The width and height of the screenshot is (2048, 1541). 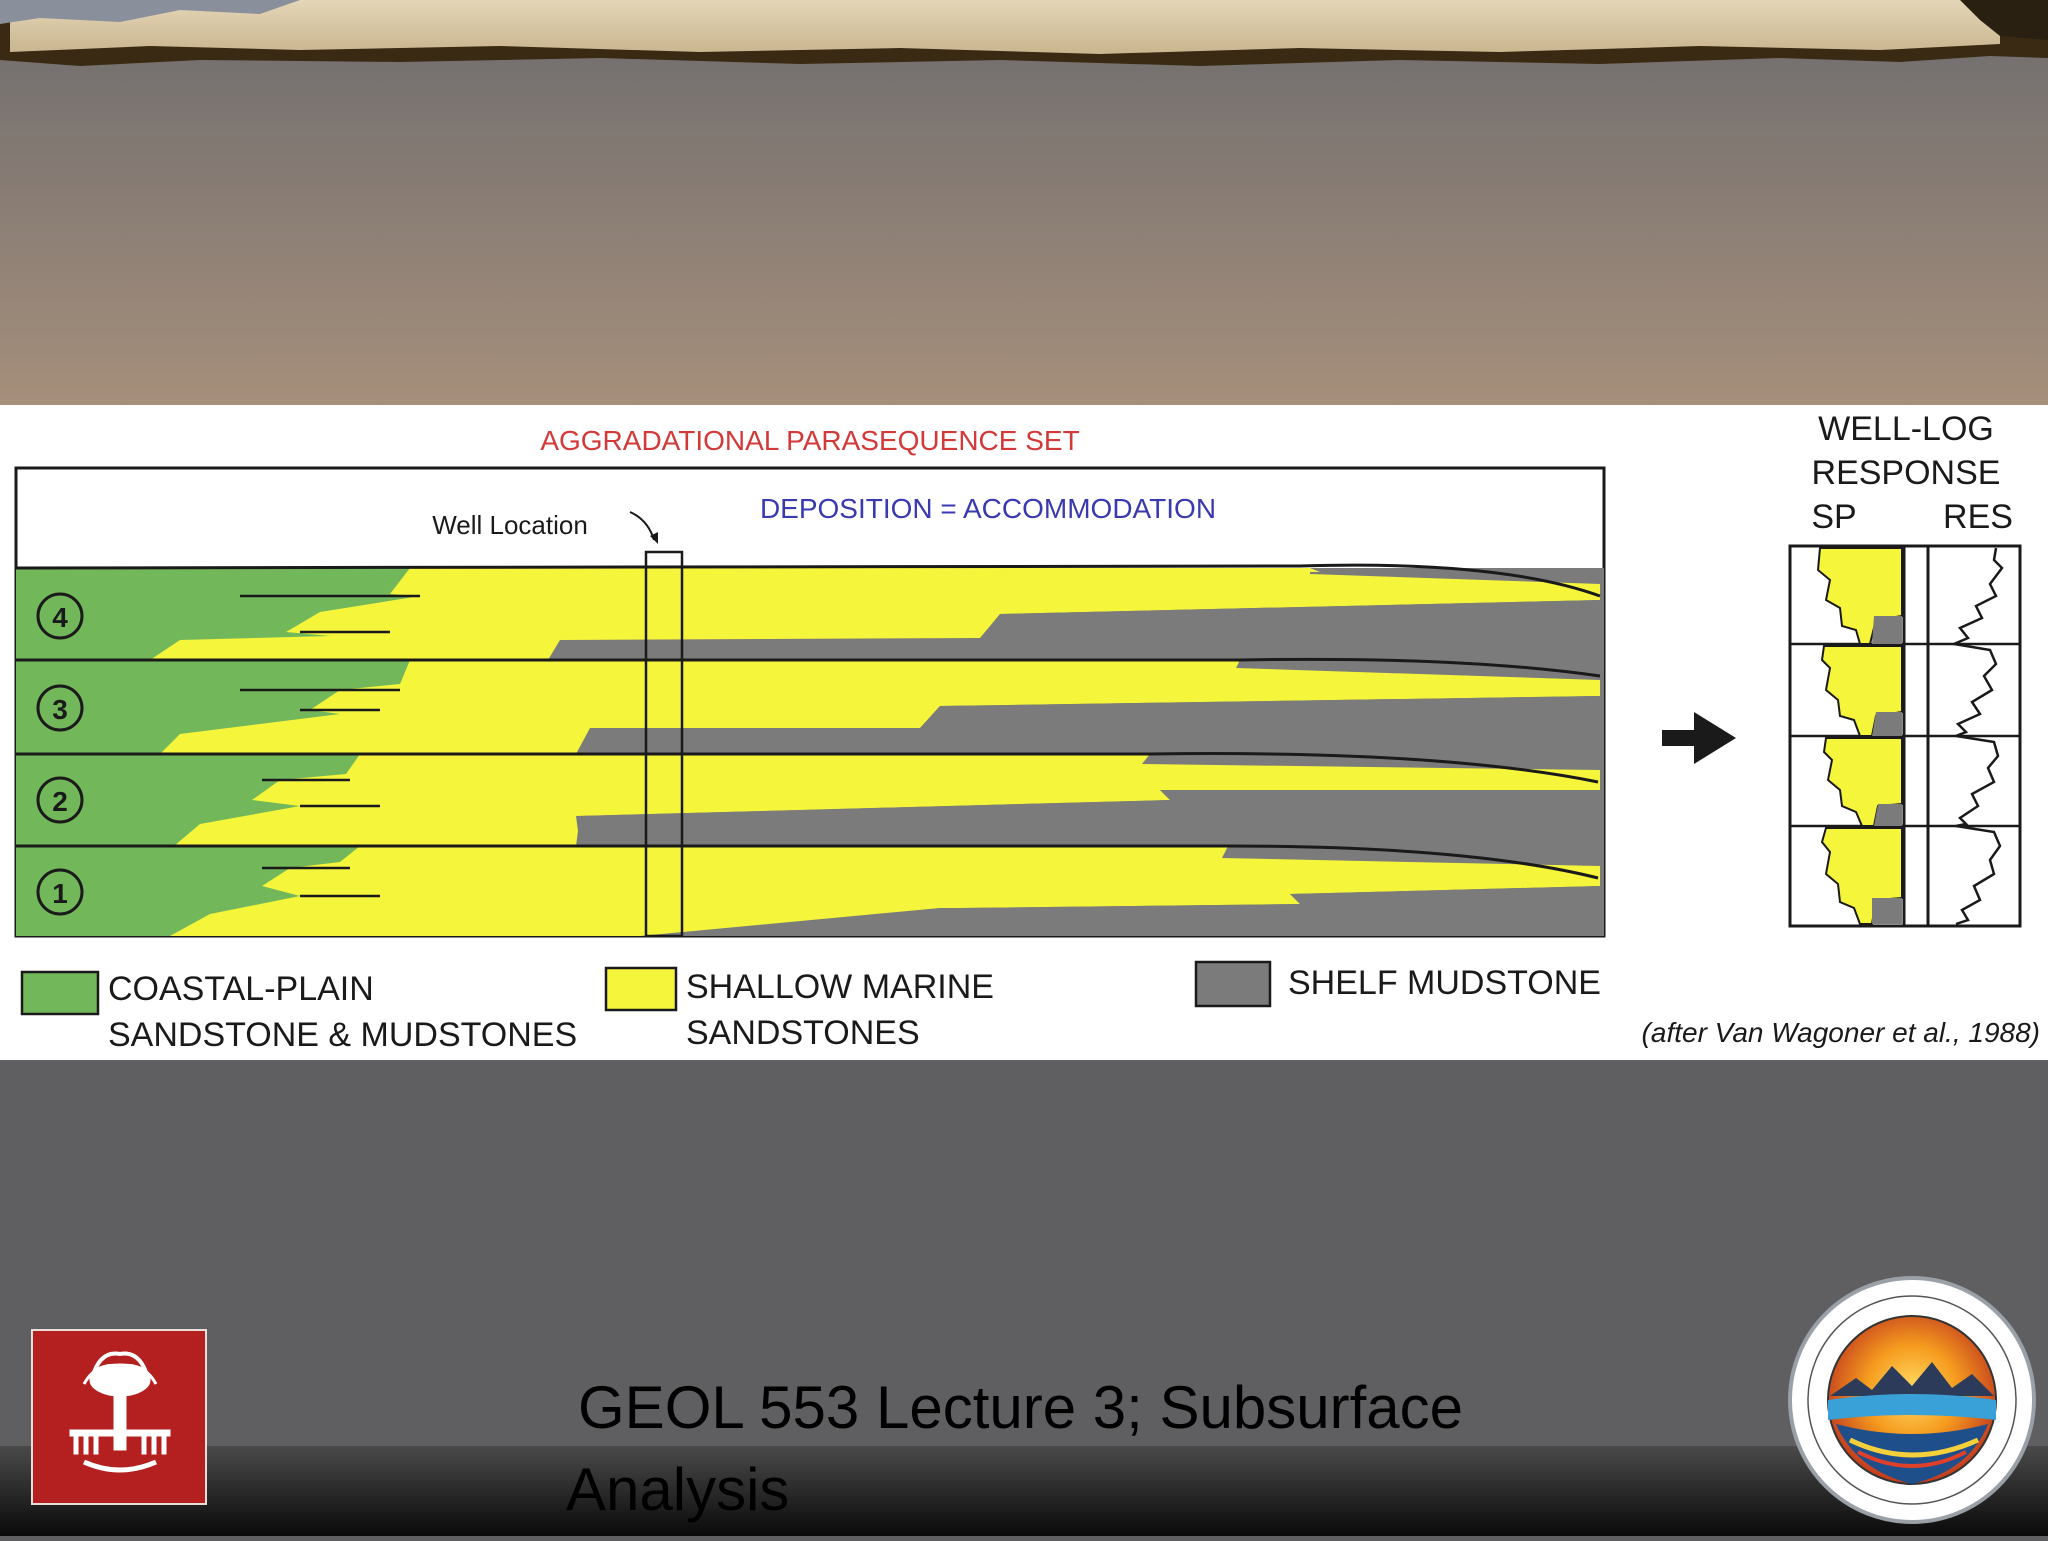 I want to click on parasequence-number-3: 3, so click(x=60, y=709).